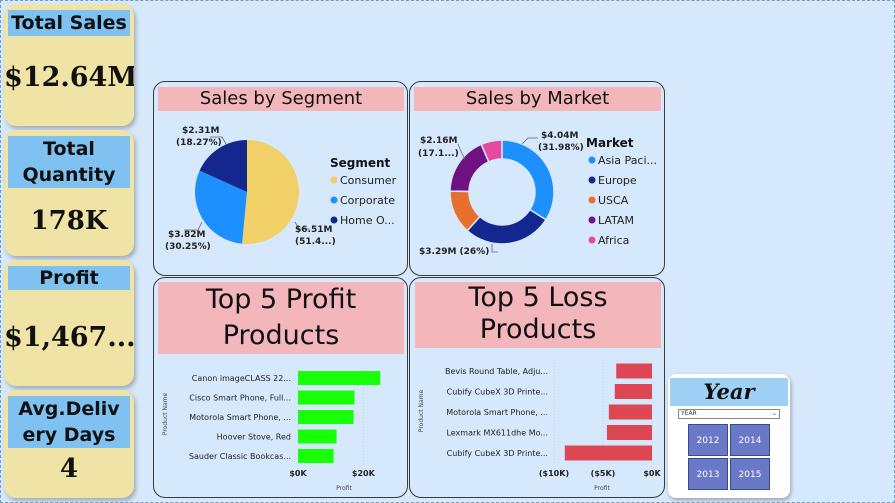 This screenshot has width=895, height=503. I want to click on pie-slice-consumer, so click(270, 192).